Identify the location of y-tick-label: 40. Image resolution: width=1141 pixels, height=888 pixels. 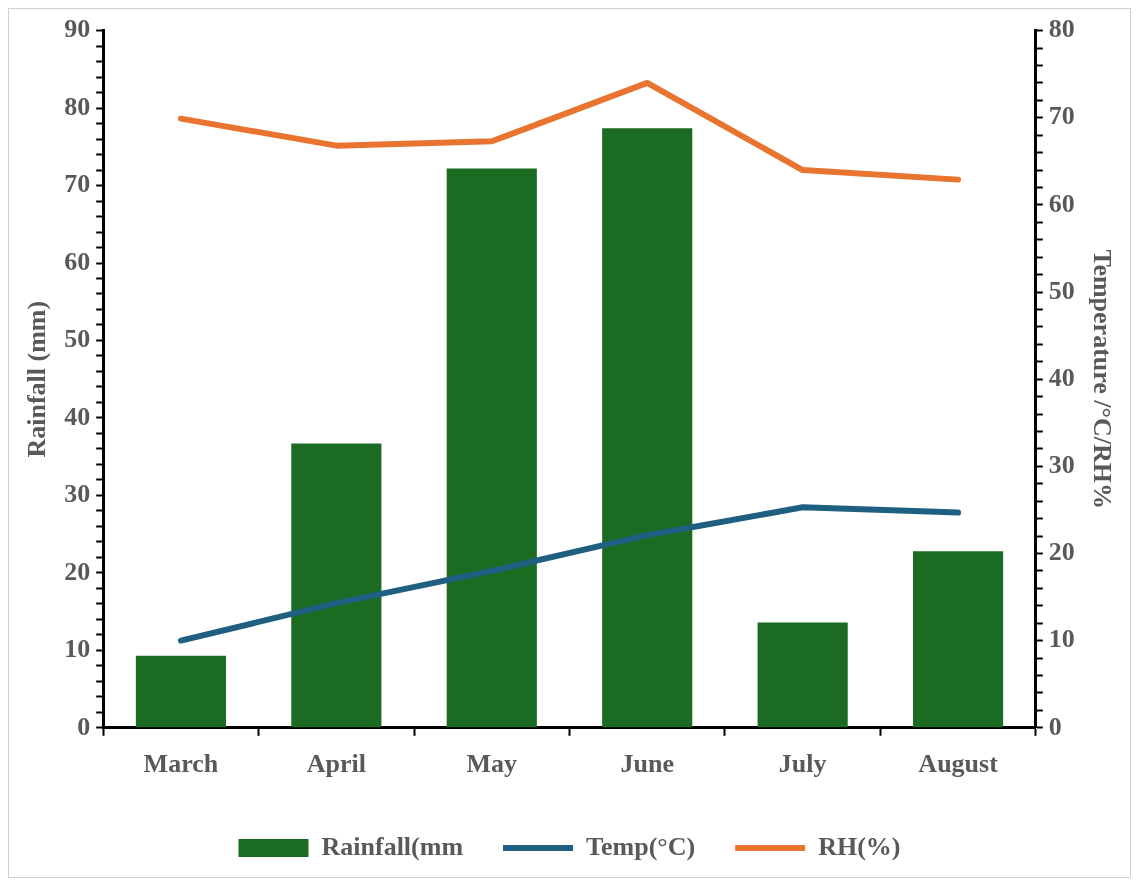
(77, 416).